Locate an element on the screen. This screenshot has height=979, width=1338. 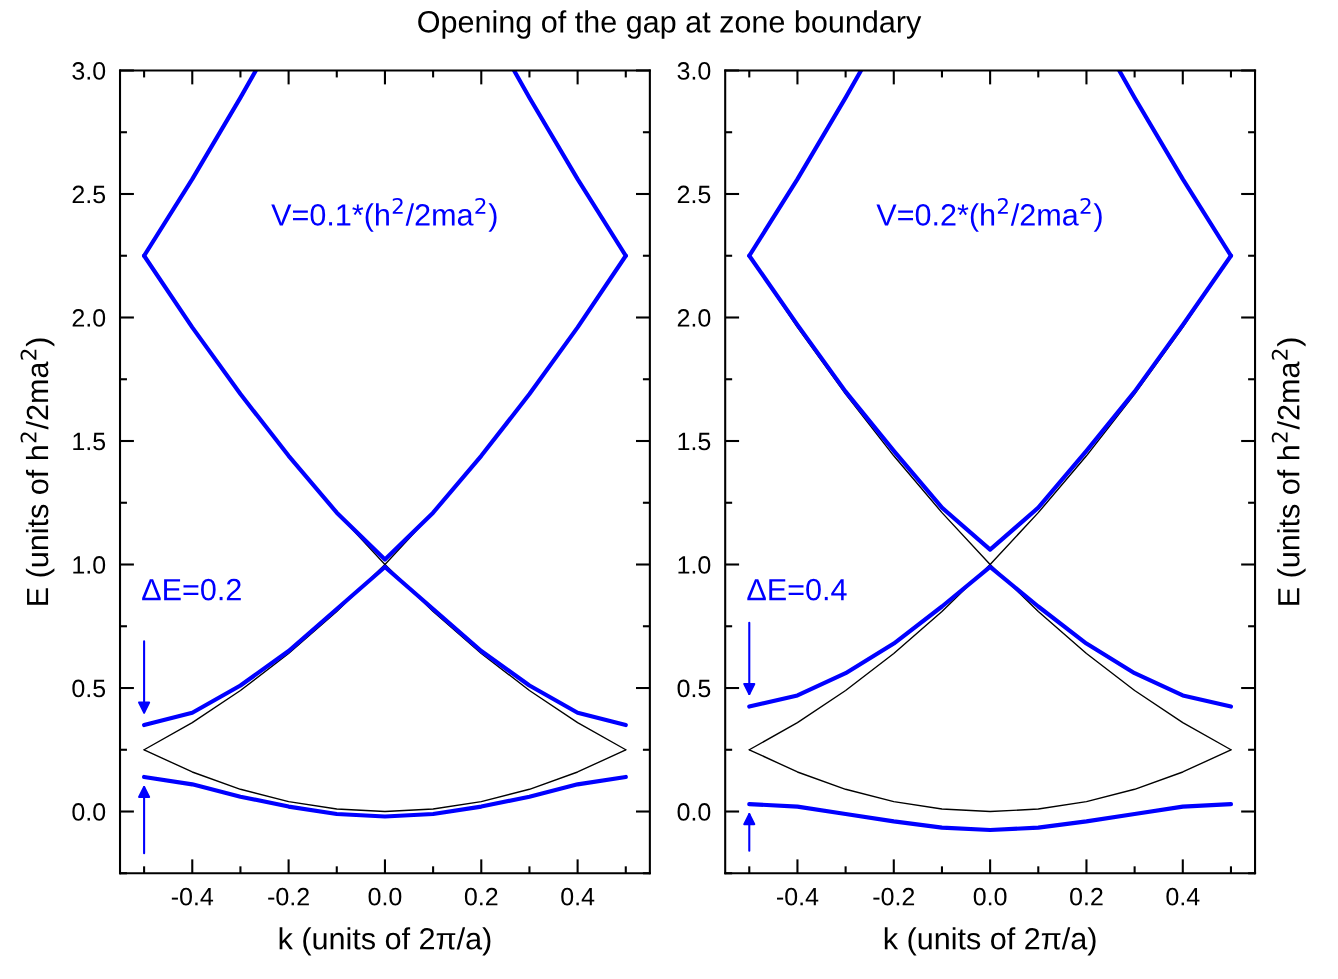
chart-title: Opening of the gap at zone boundary is located at coordinates (670, 24).